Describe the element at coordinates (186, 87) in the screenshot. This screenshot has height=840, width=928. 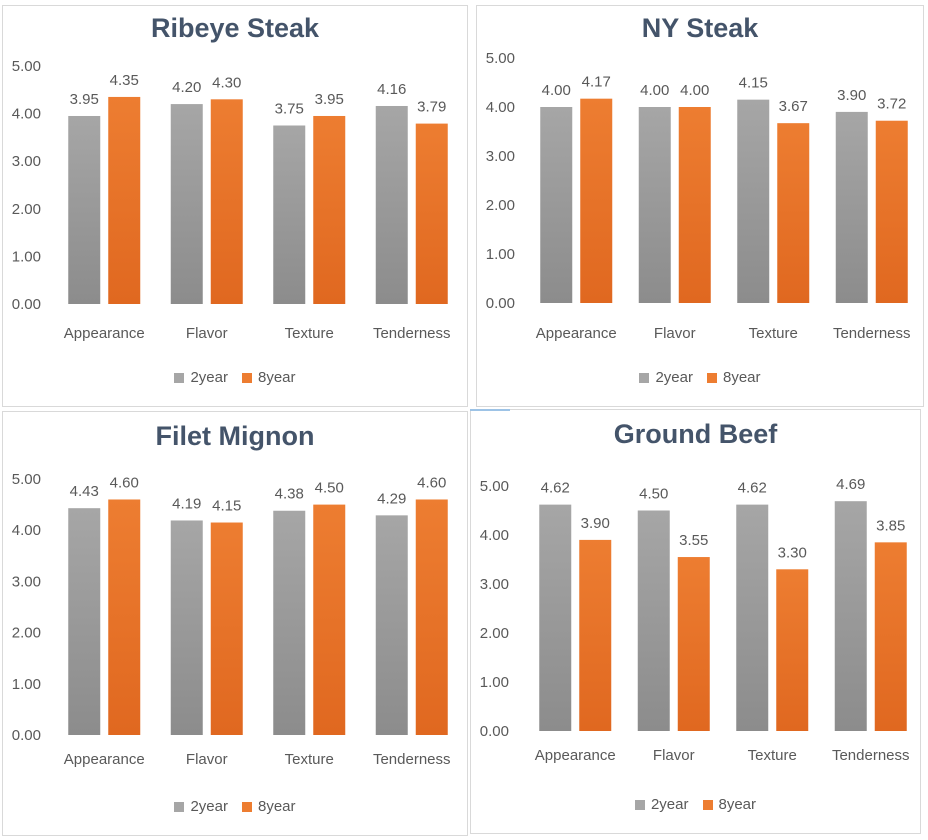
I see `data-label: 4.20` at that location.